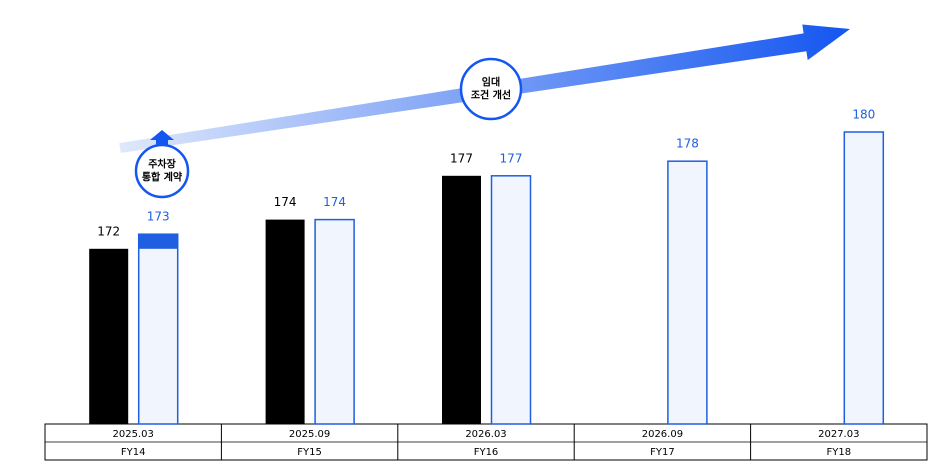  What do you see at coordinates (839, 452) in the screenshot?
I see `x-tick-sublabel: FY18` at bounding box center [839, 452].